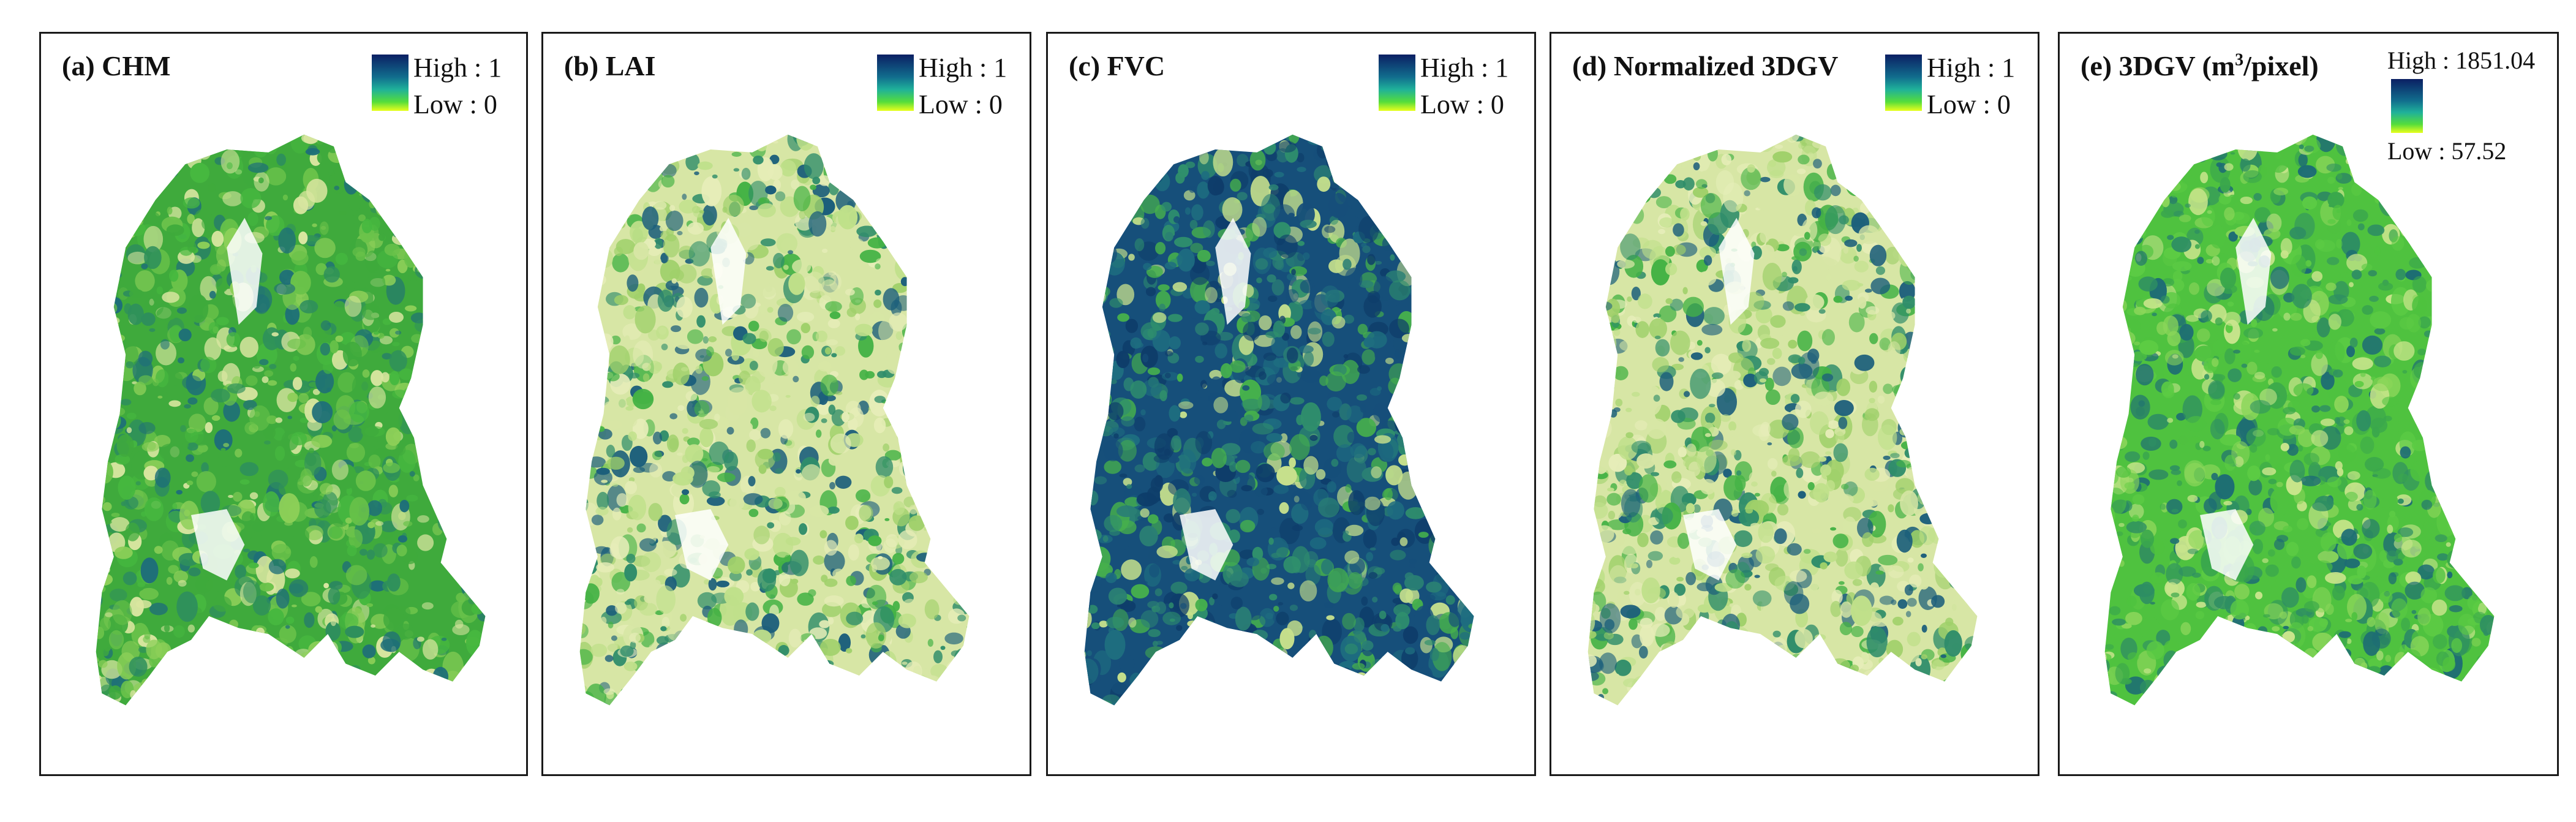 The height and width of the screenshot is (822, 2576). I want to click on panel-title-superscript: 3, so click(2239, 60).